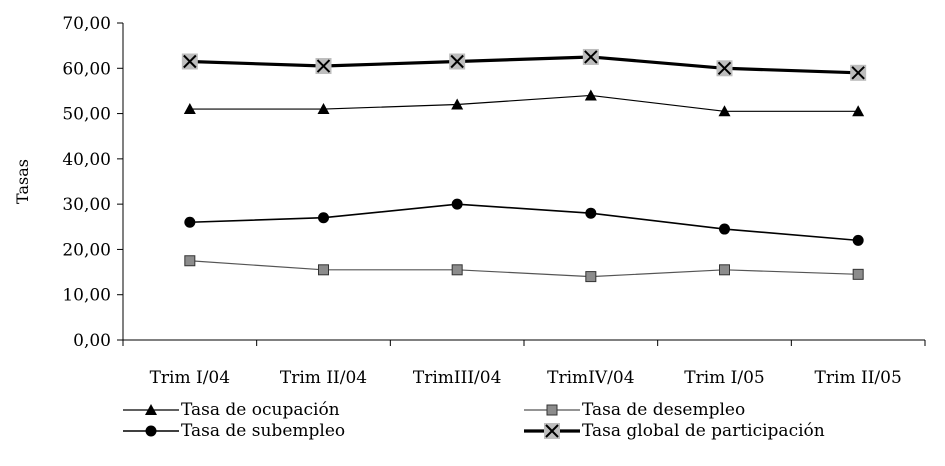  Describe the element at coordinates (323, 378) in the screenshot. I see `x-tick-label: Trim II/04` at that location.